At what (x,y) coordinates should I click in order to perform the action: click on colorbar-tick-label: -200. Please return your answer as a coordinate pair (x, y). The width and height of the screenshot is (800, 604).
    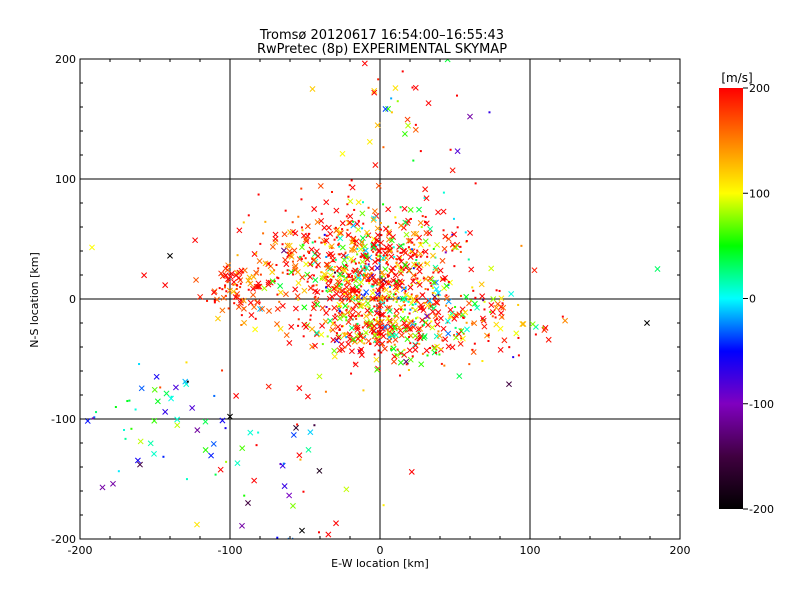
    Looking at the image, I should click on (761, 509).